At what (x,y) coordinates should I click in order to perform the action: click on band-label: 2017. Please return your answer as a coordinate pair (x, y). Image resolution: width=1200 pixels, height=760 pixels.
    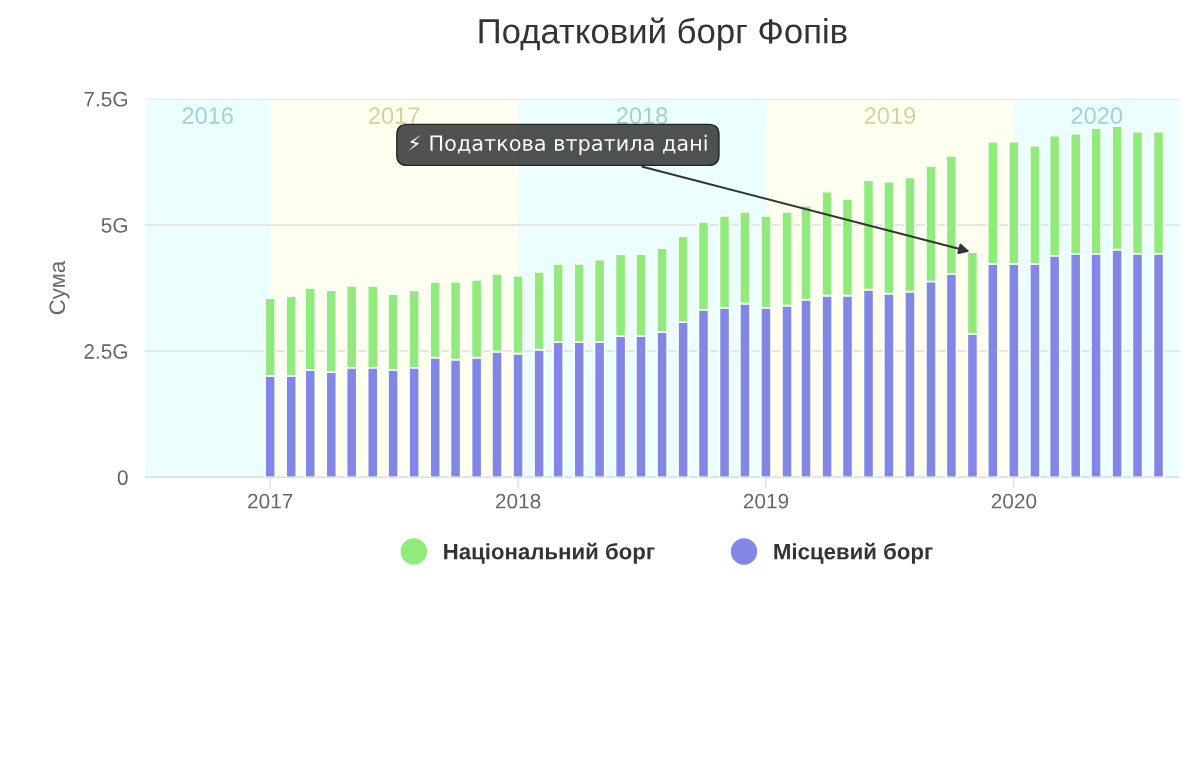
    Looking at the image, I should click on (394, 116).